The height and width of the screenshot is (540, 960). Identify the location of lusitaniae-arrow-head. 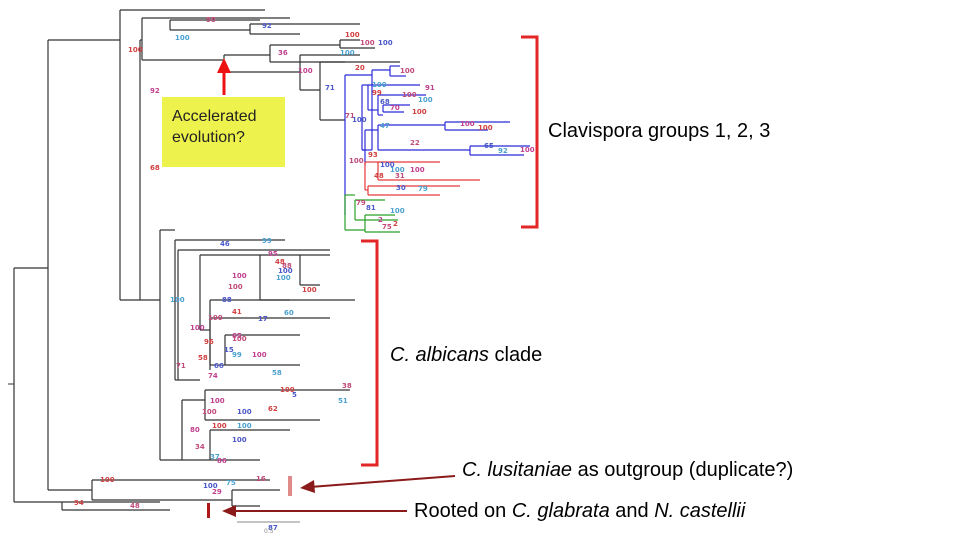
(307, 486).